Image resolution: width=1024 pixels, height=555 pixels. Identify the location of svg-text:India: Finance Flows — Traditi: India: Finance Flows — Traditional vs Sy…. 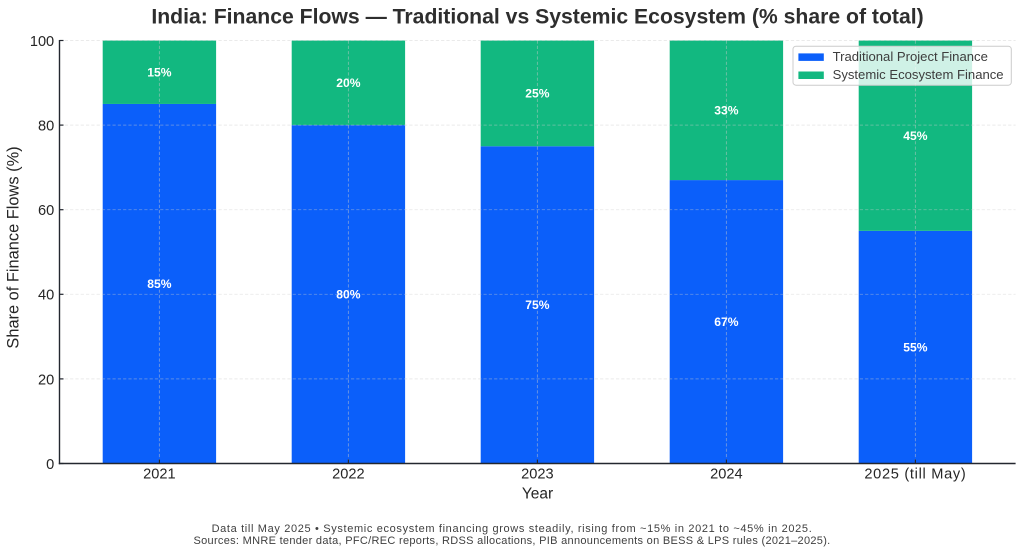
(537, 16).